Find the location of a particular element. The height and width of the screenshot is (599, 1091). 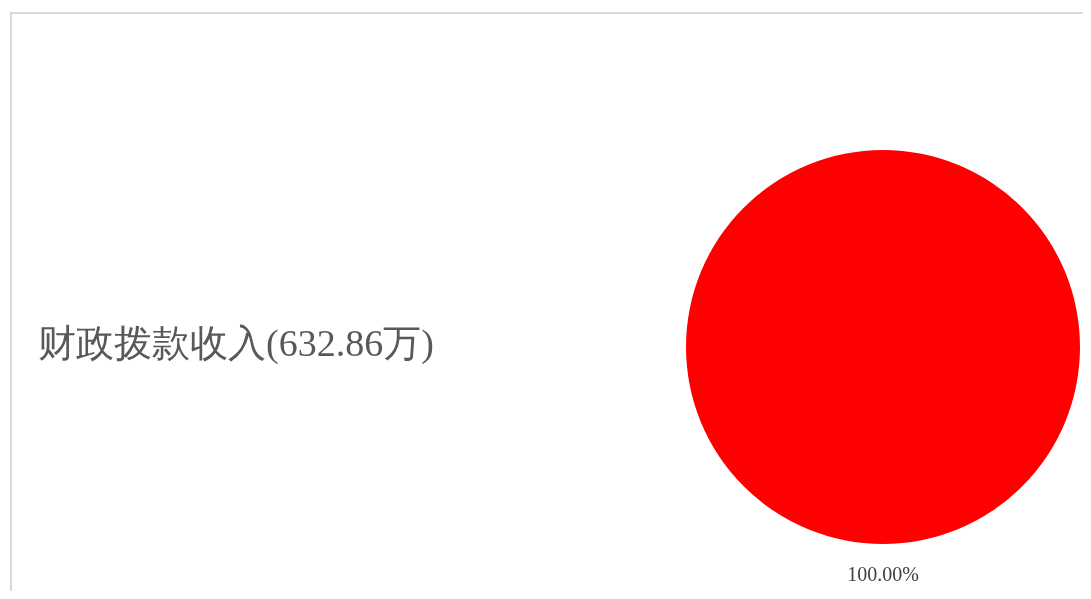

data-label: 100.00% is located at coordinates (883, 574).